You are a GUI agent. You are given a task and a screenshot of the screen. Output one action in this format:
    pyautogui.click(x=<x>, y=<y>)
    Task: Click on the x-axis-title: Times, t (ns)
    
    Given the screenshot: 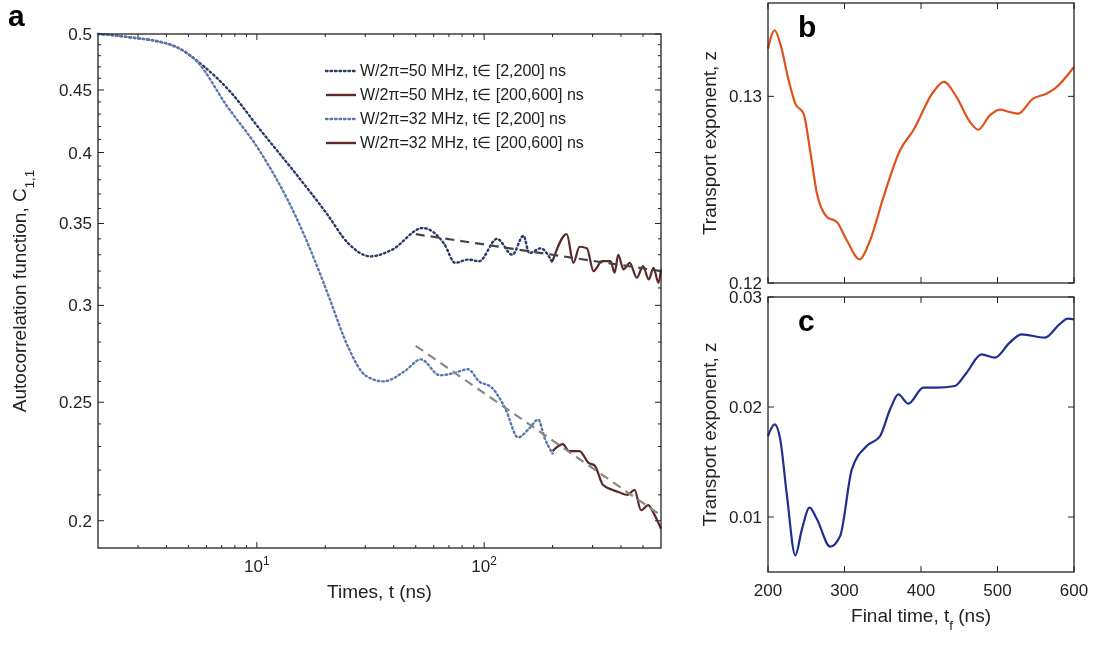 What is the action you would take?
    pyautogui.click(x=379, y=591)
    